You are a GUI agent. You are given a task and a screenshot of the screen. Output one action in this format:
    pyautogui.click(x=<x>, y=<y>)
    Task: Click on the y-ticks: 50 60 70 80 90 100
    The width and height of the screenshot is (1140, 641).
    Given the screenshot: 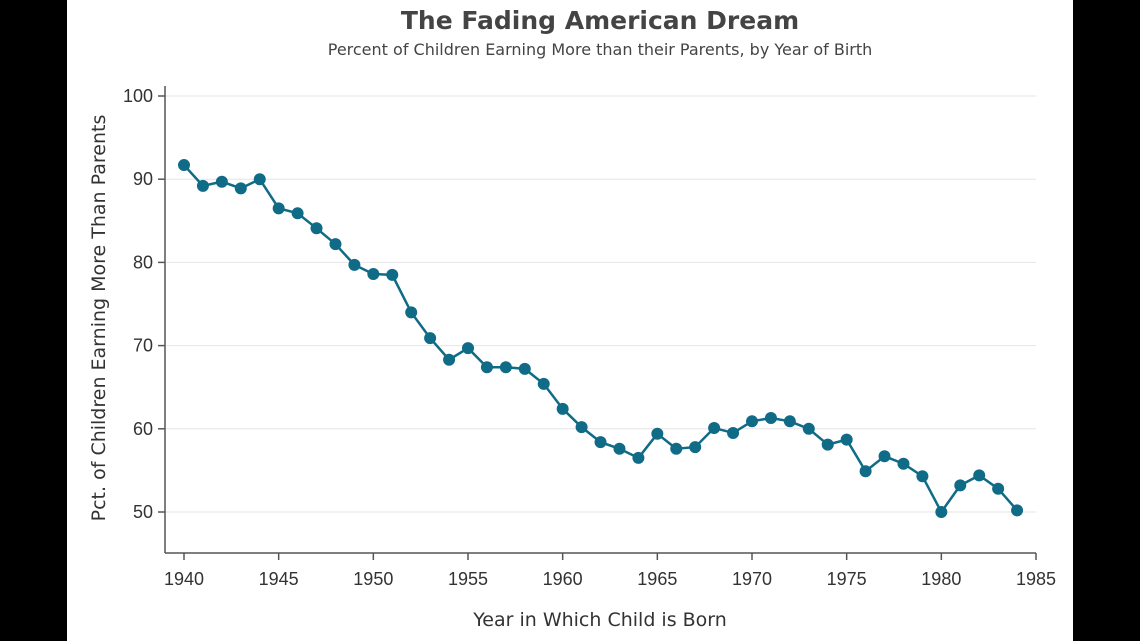 What is the action you would take?
    pyautogui.click(x=144, y=304)
    